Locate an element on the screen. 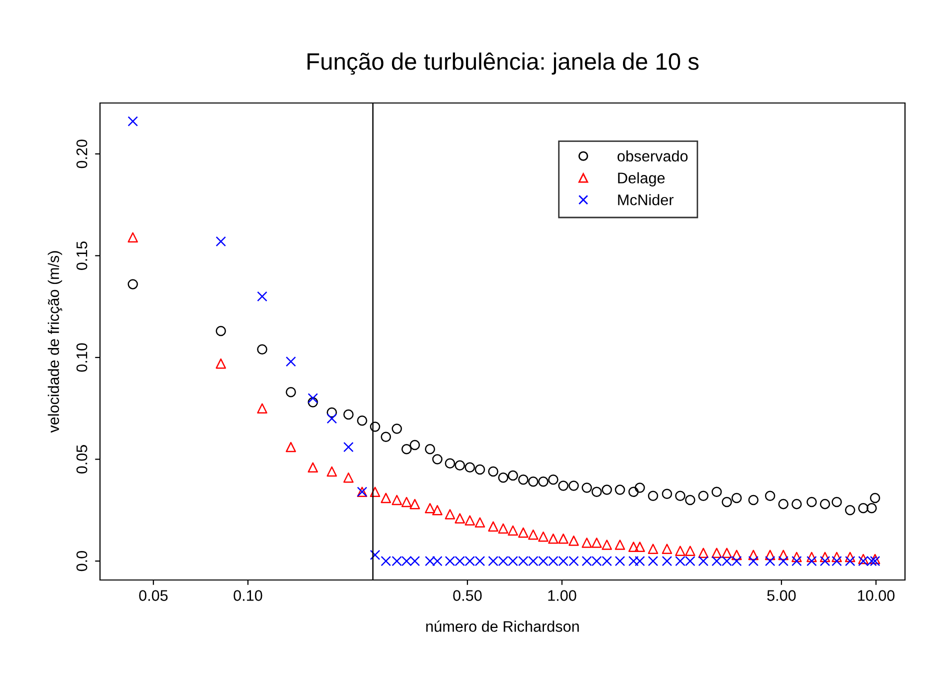 The image size is (949, 684). x-axis-title: número de Richardson is located at coordinates (502, 626).